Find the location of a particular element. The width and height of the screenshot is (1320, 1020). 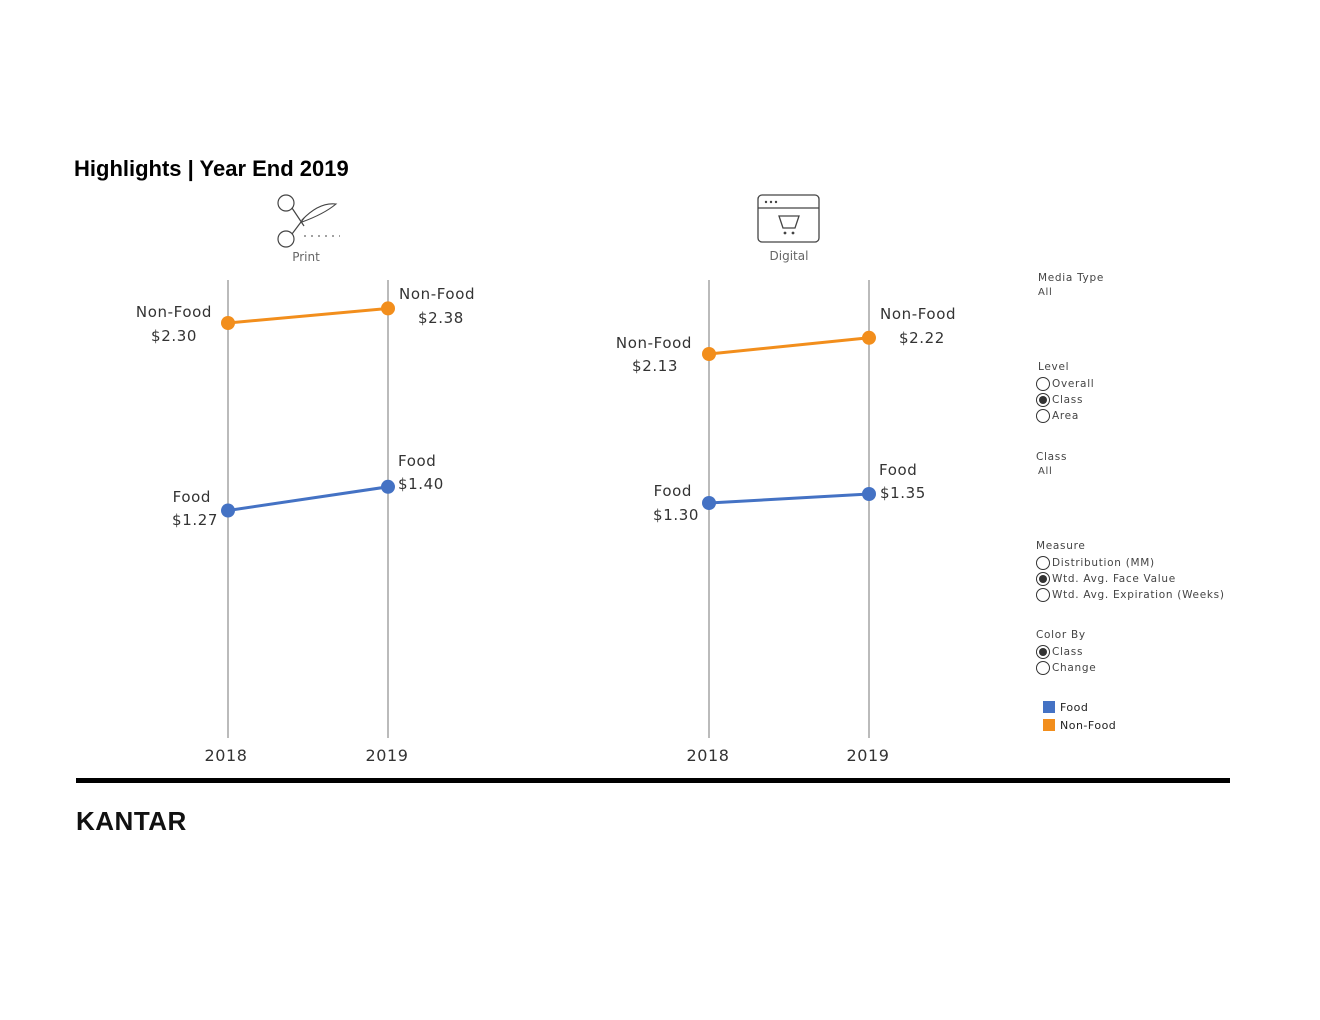

footer-divider is located at coordinates (653, 780).